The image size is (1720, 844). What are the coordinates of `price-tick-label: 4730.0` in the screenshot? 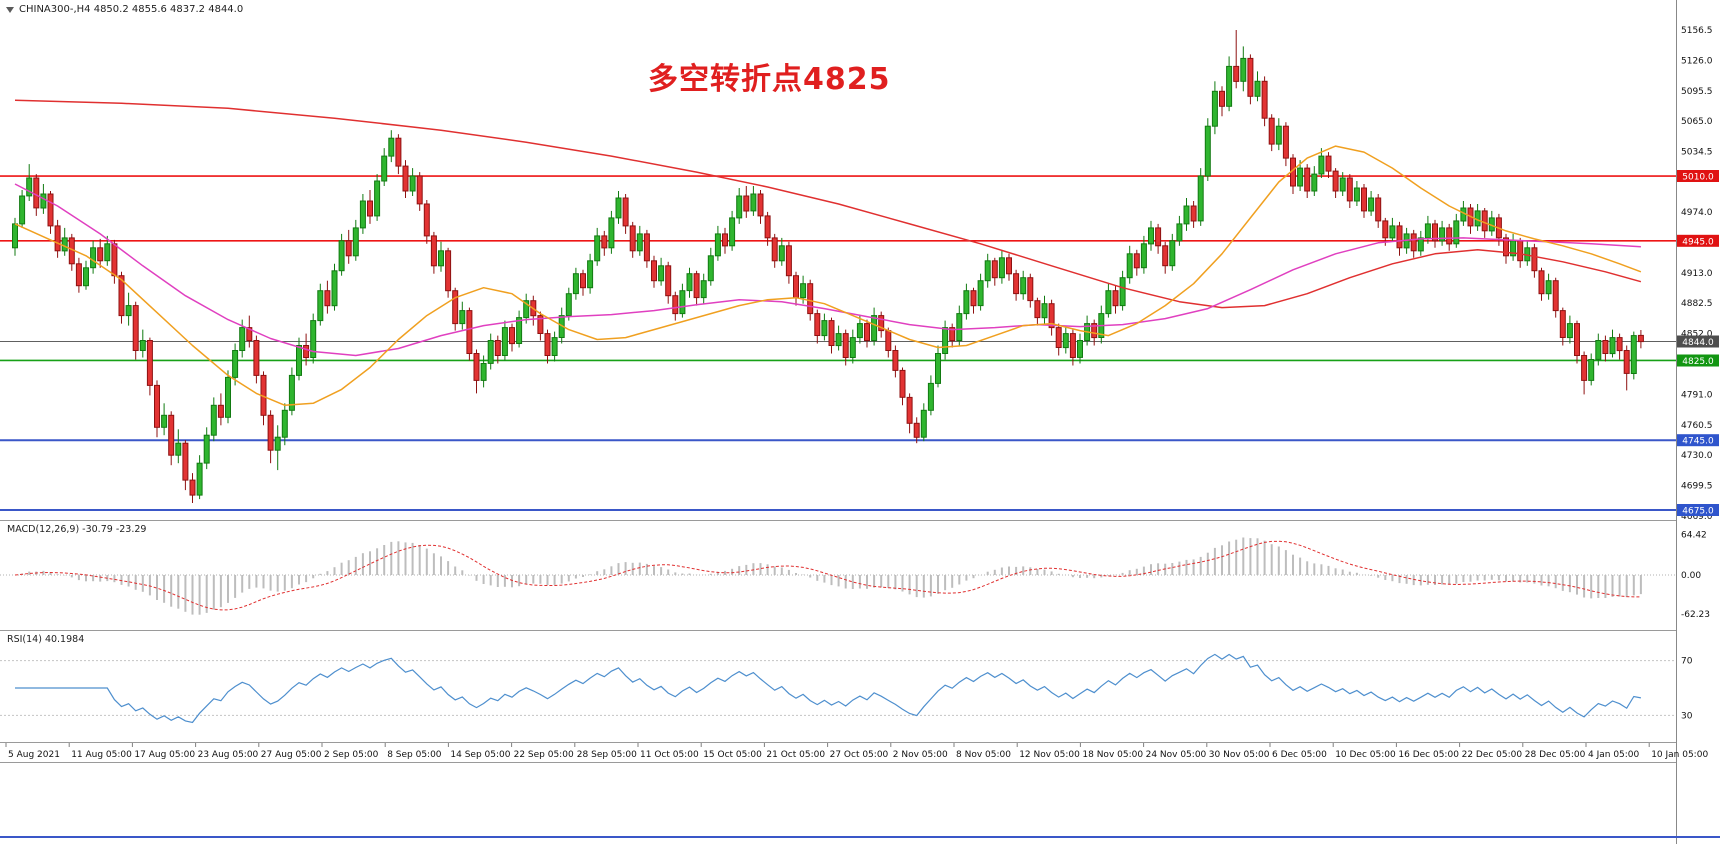 It's located at (1697, 456).